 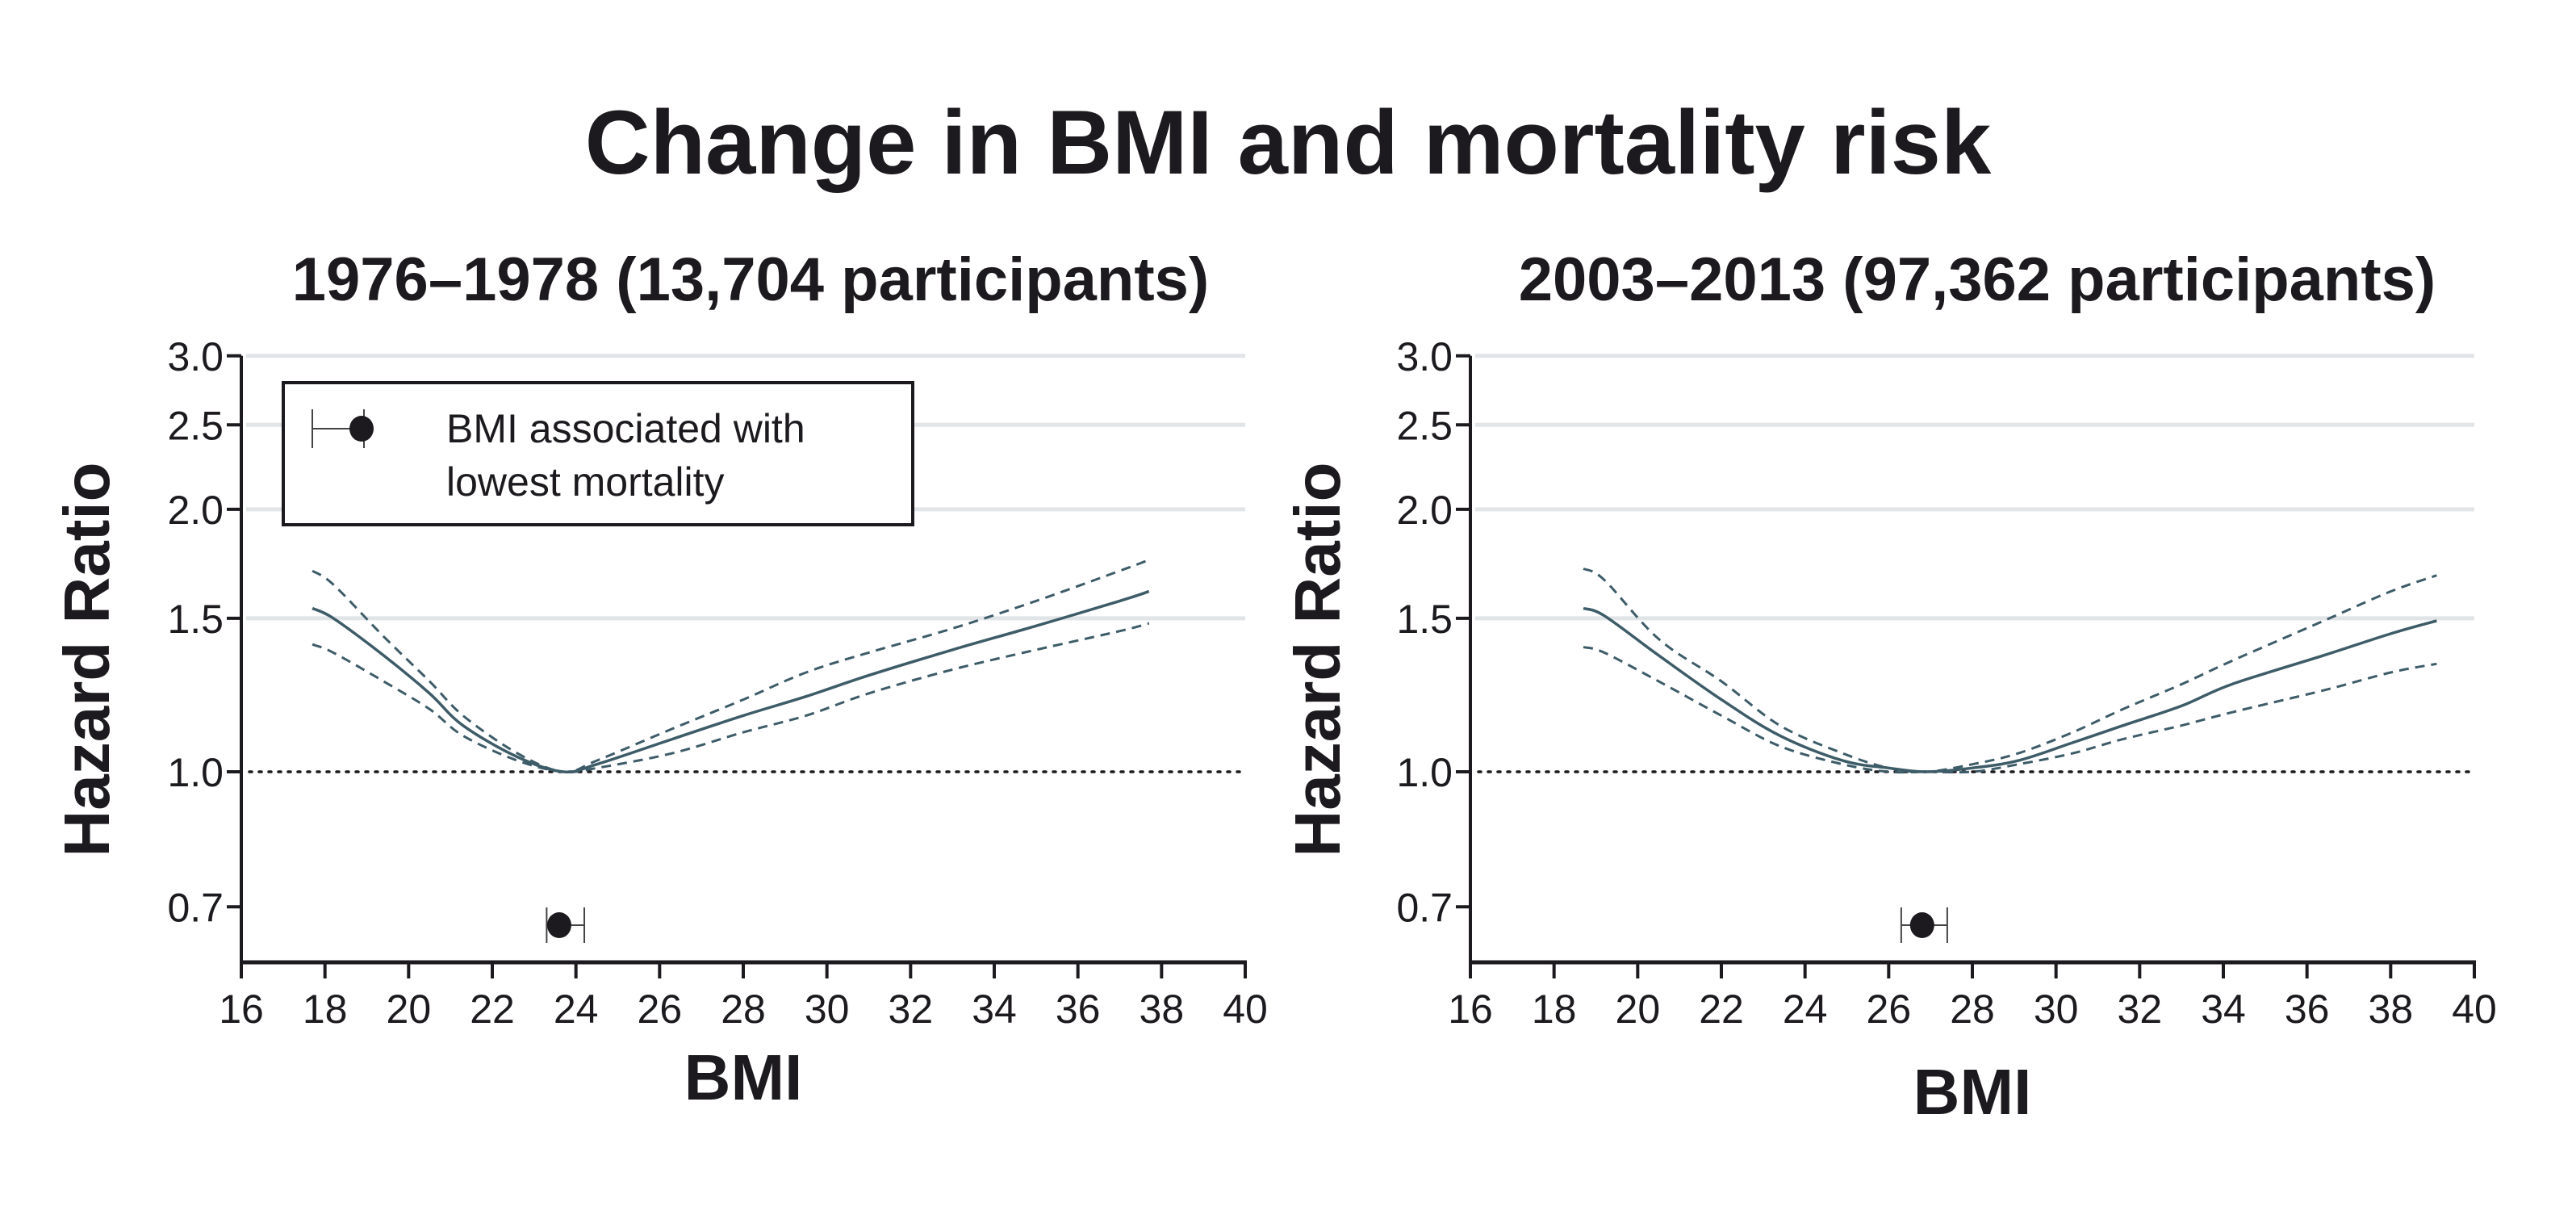 What do you see at coordinates (1977, 279) in the screenshot?
I see `panel-title: 2003–2013 (97,362 participants)` at bounding box center [1977, 279].